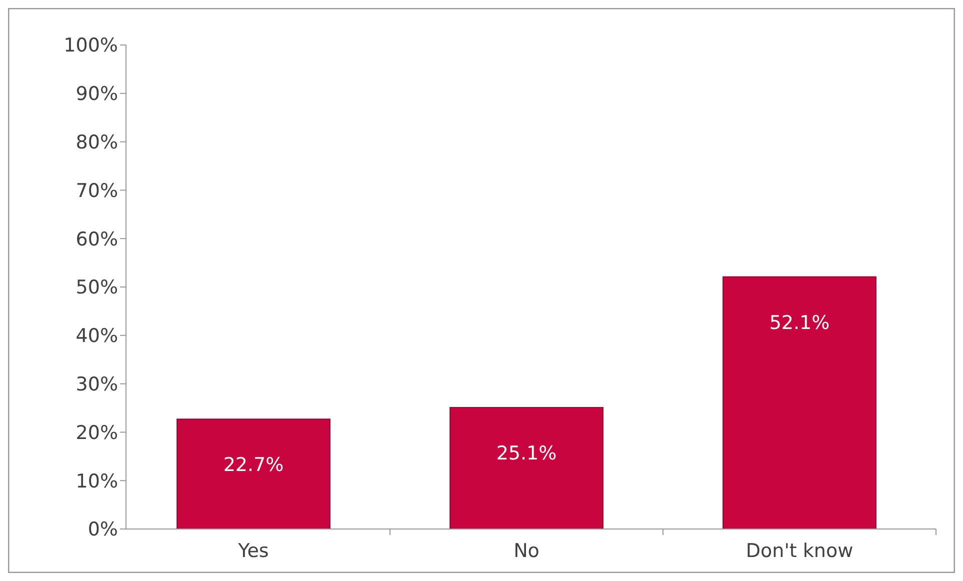  What do you see at coordinates (97, 481) in the screenshot?
I see `y-tick-label: 10%` at bounding box center [97, 481].